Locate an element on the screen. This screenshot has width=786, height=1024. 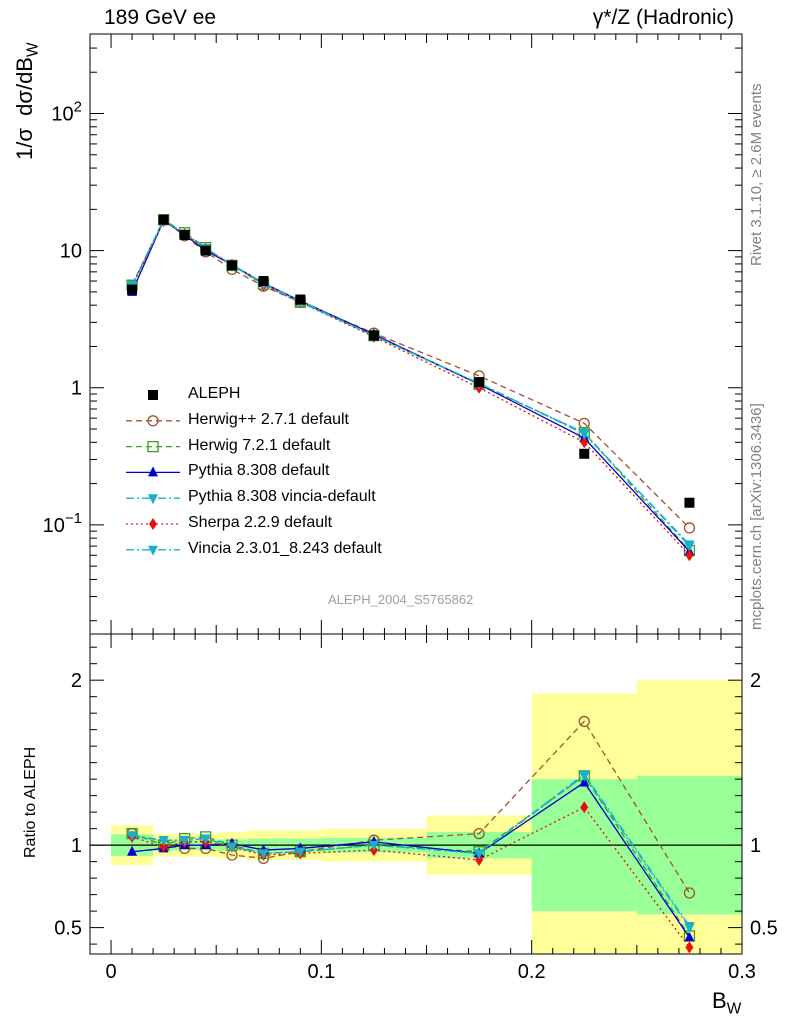
legend-entry-label: Sherpa 2.2.9 default is located at coordinates (260, 522).